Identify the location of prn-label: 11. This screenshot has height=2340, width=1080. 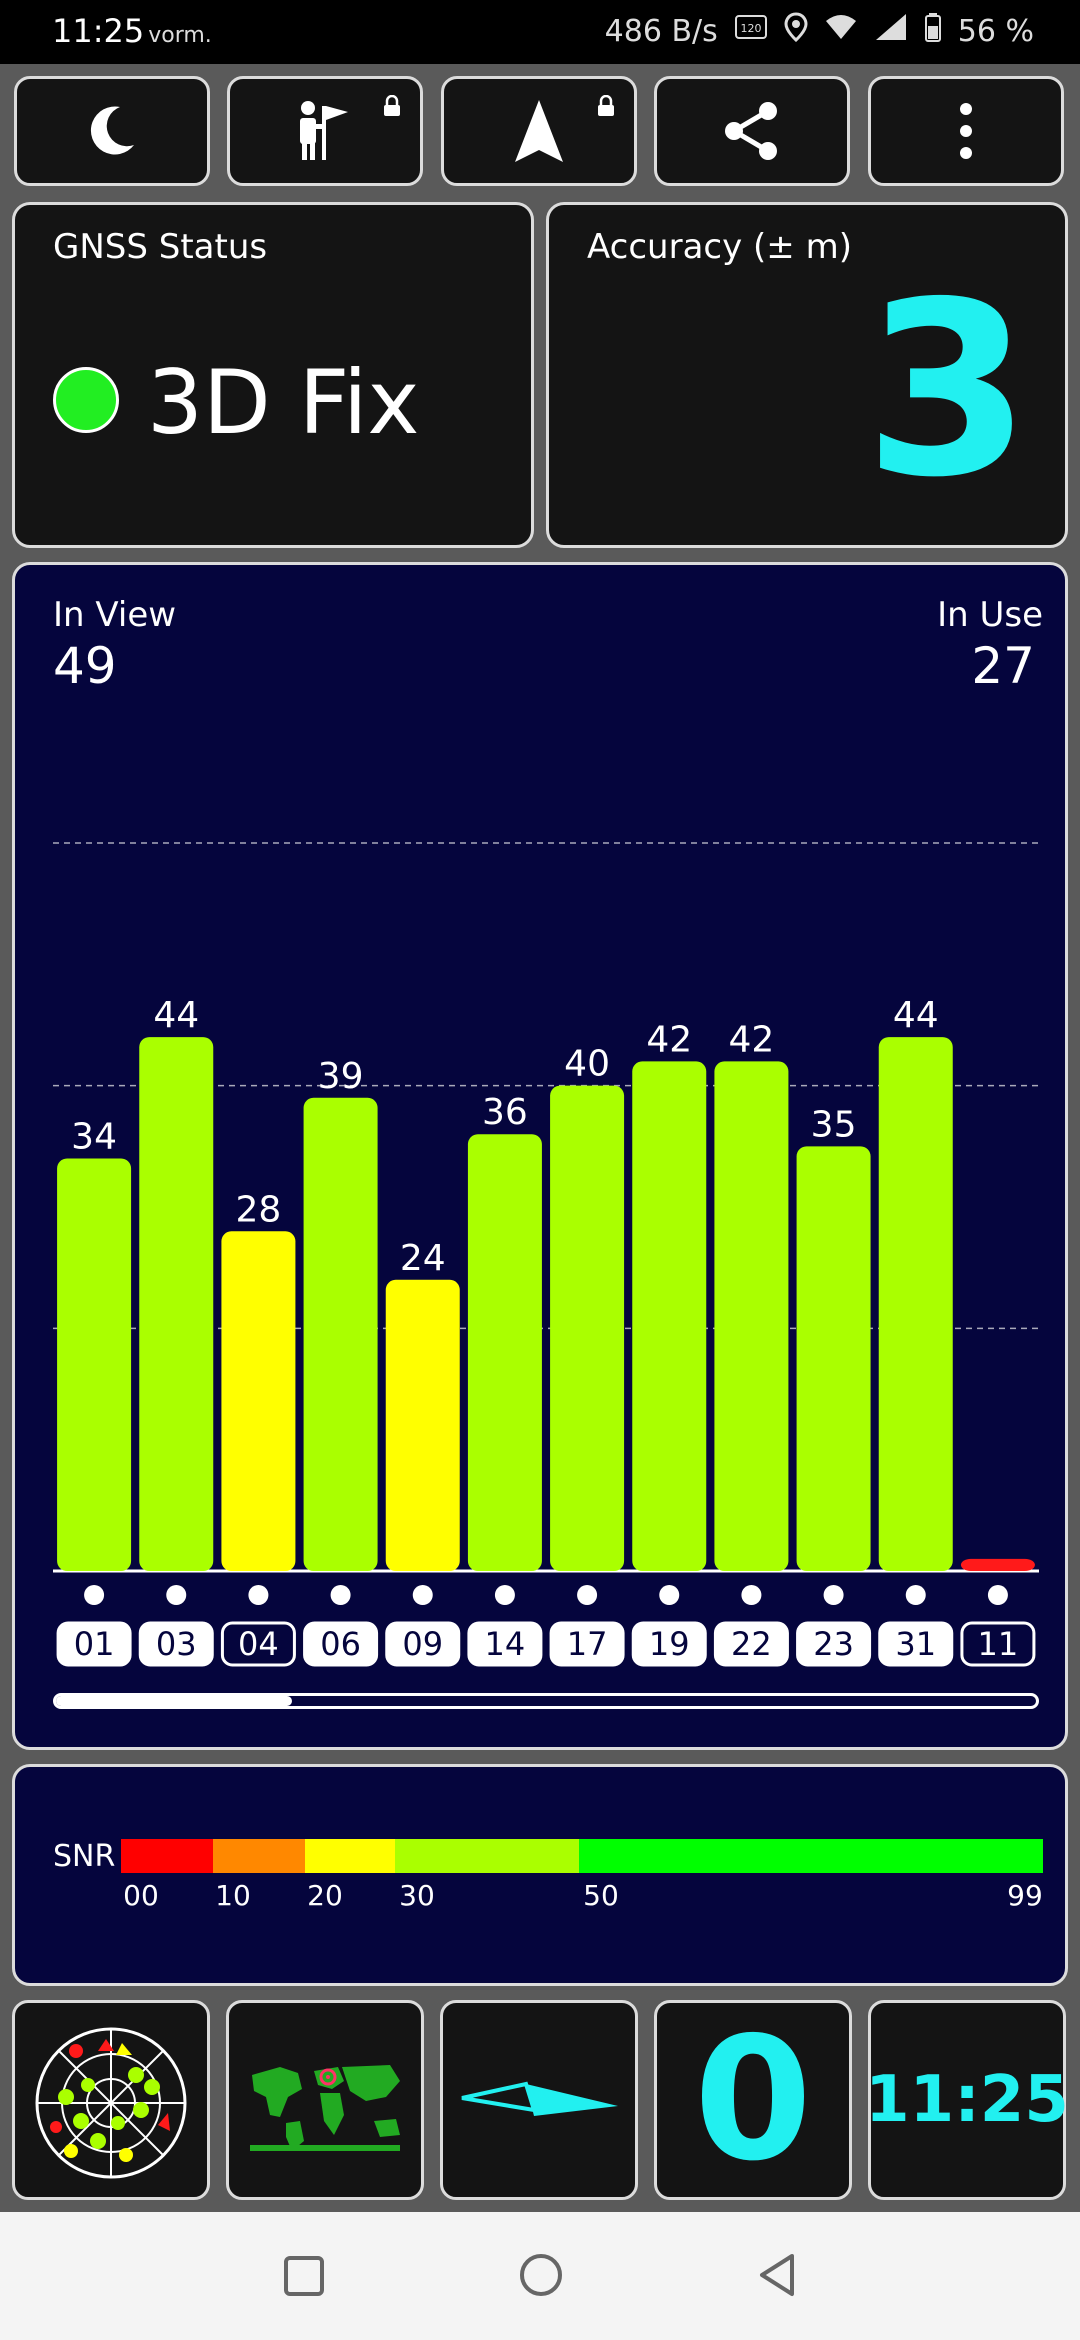
(998, 1644).